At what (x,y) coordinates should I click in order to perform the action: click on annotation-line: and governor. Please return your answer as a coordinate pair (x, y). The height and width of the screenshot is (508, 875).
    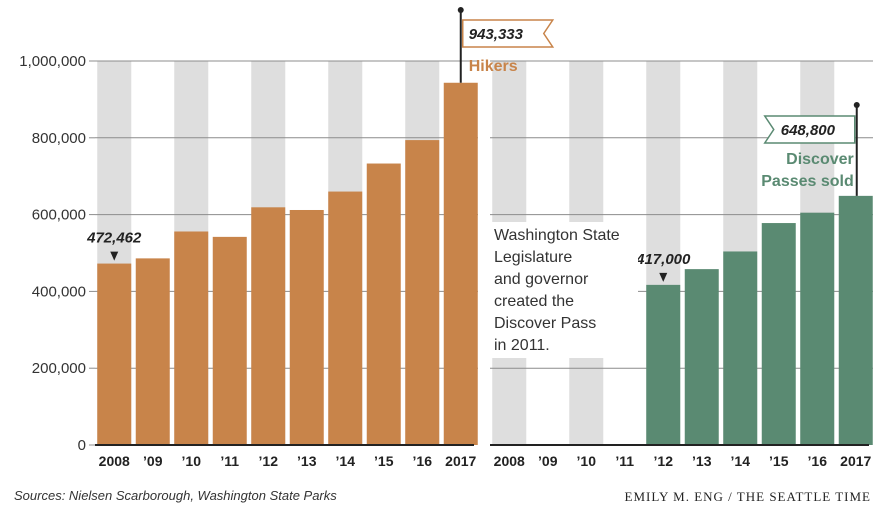
    Looking at the image, I should click on (541, 279).